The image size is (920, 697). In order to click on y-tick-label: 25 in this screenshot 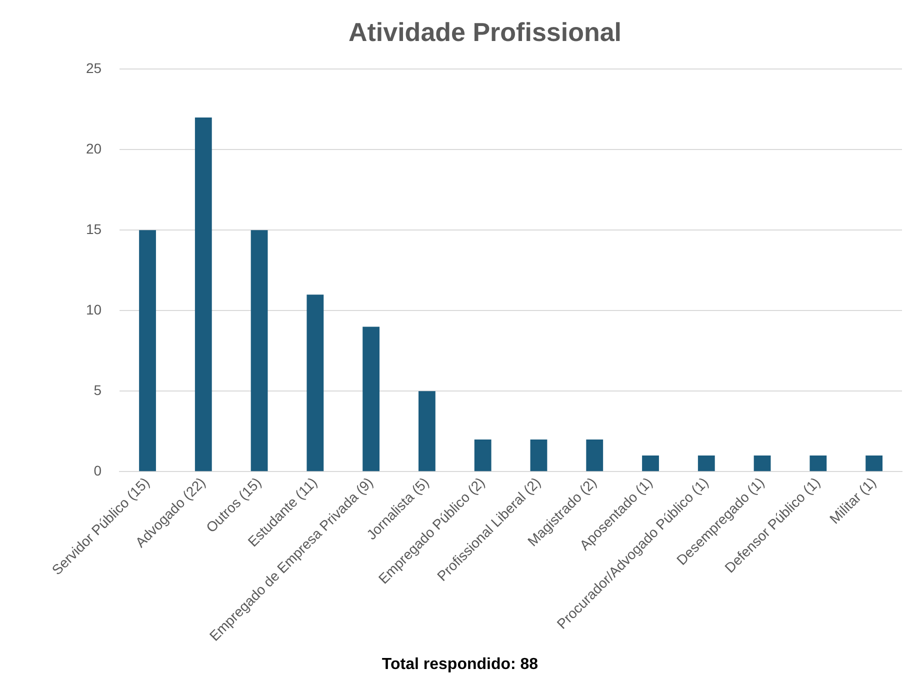, I will do `click(94, 68)`.